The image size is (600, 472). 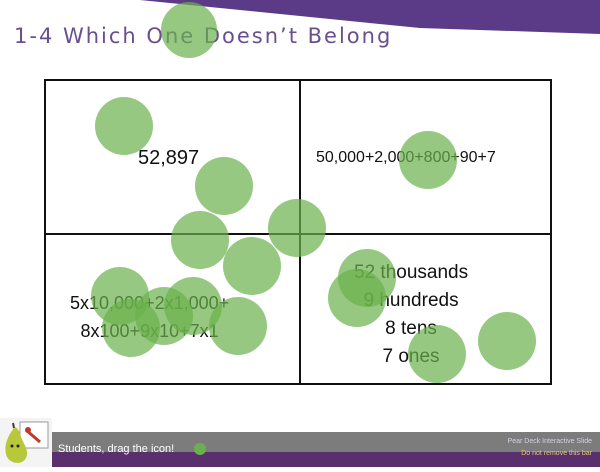 What do you see at coordinates (411, 300) in the screenshot?
I see `quadrant-bottom-right-line-2: 9 hundreds` at bounding box center [411, 300].